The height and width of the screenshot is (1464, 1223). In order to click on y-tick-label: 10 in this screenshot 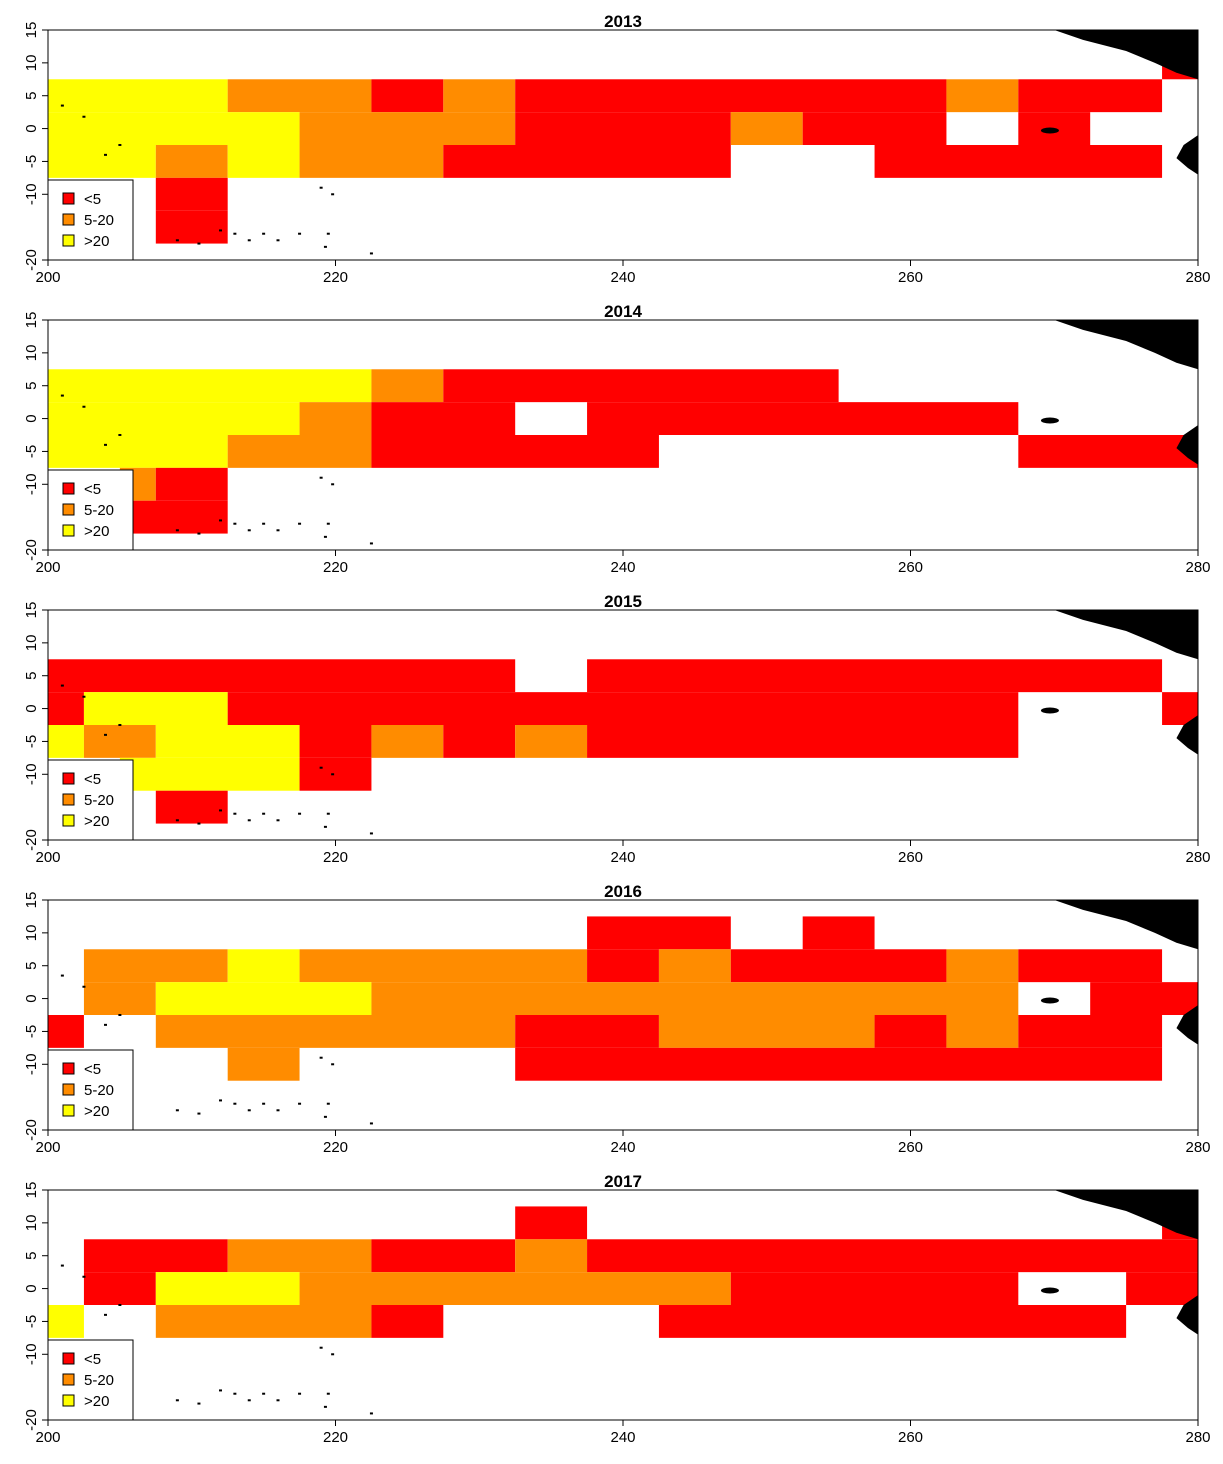, I will do `click(31, 1223)`.